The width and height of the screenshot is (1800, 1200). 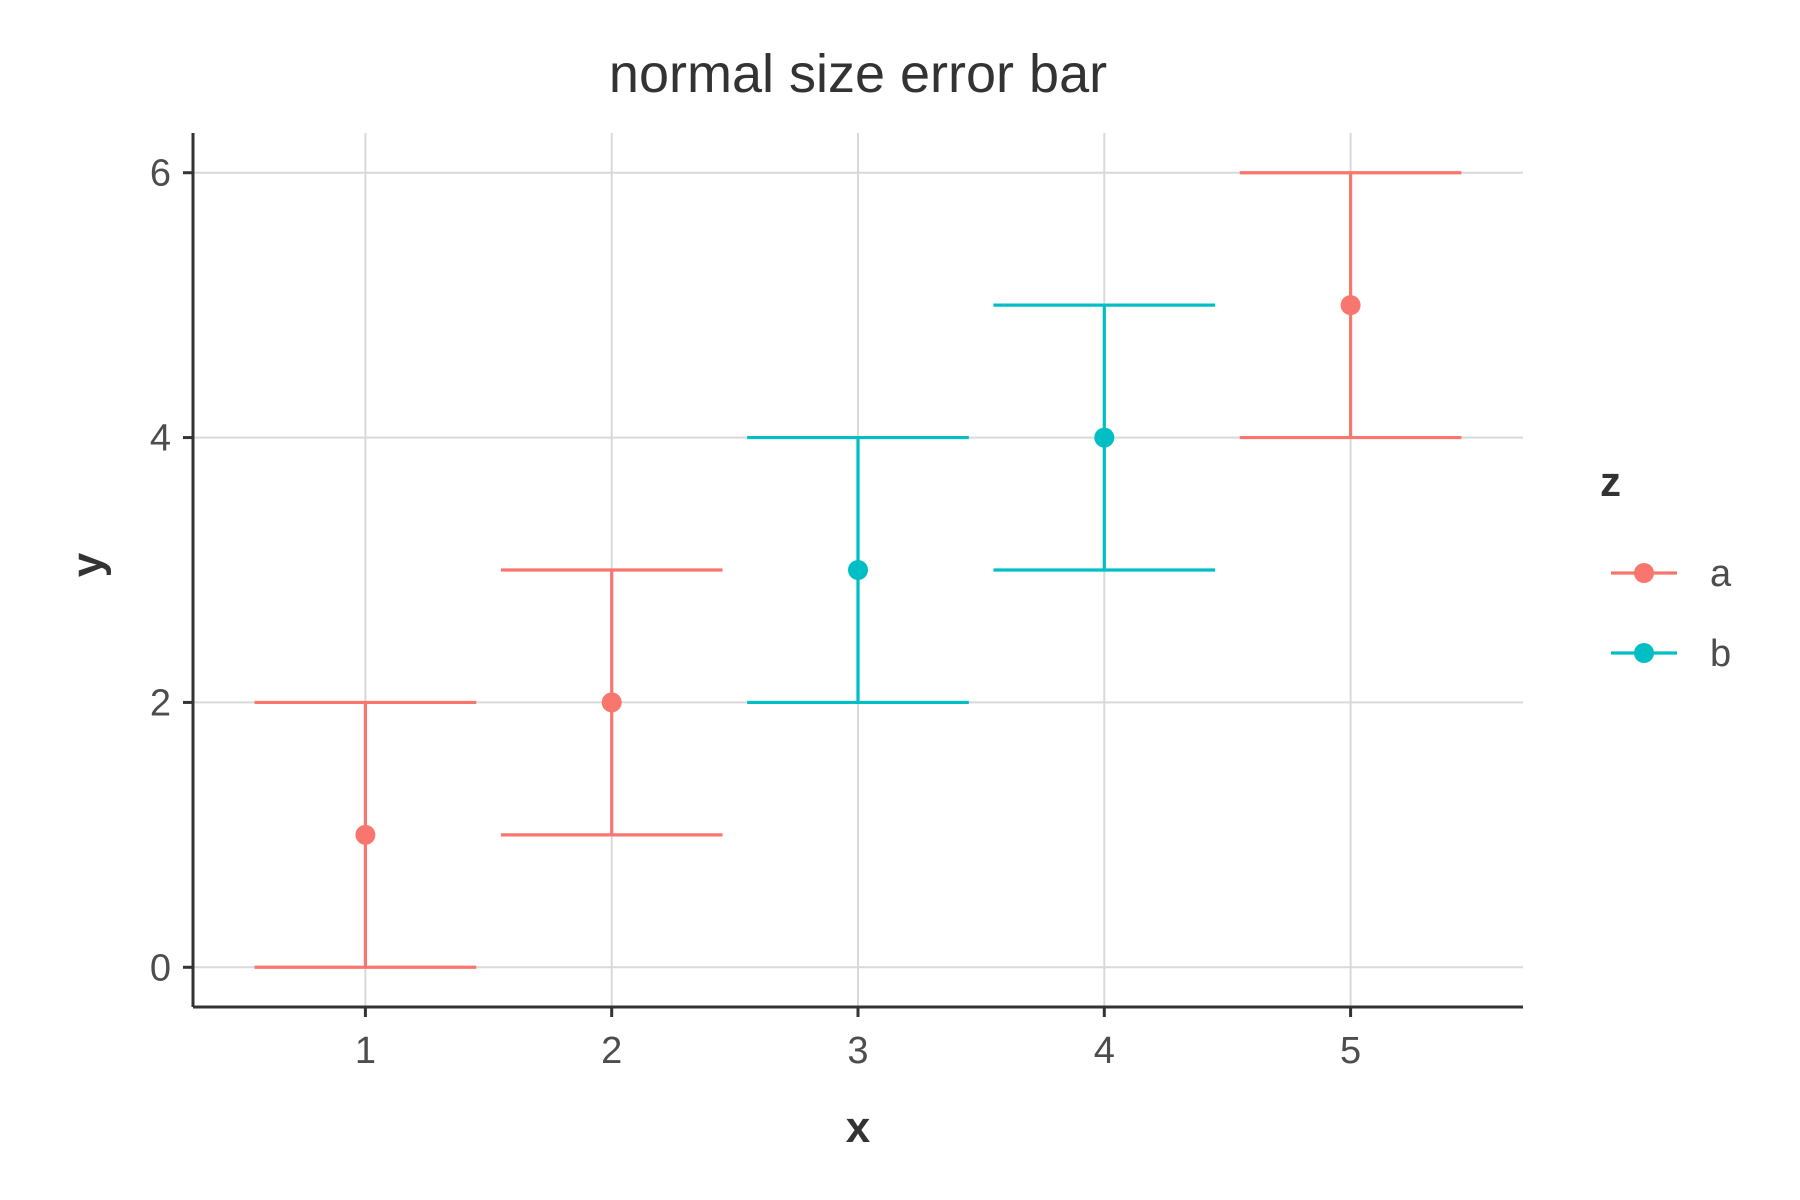 I want to click on y-tick-label: 0, so click(x=160, y=968).